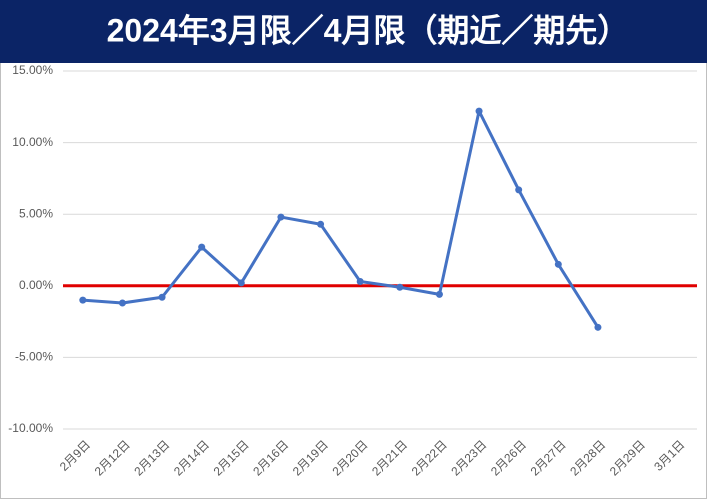 Image resolution: width=707 pixels, height=499 pixels. What do you see at coordinates (32, 70) in the screenshot?
I see `y-tick-label: 15.00%` at bounding box center [32, 70].